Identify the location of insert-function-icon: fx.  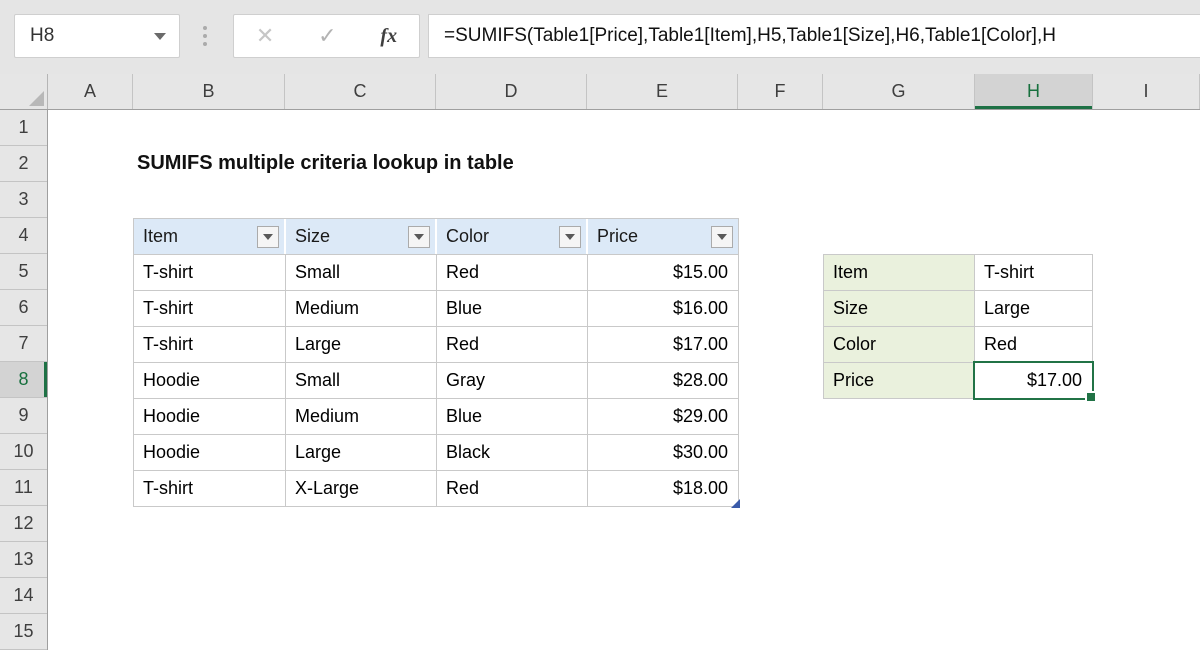
(389, 35).